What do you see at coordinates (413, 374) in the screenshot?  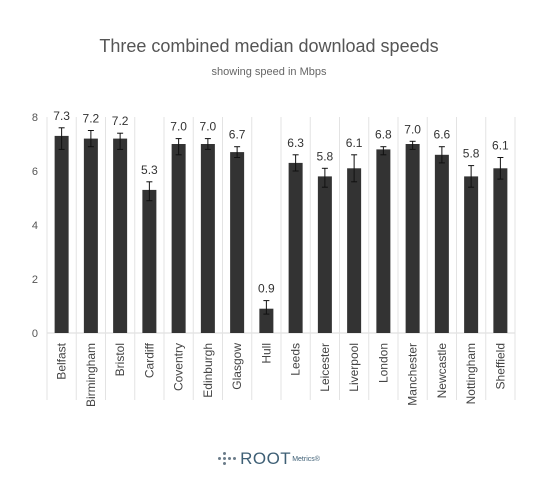 I see `x-tick-label: Manchester` at bounding box center [413, 374].